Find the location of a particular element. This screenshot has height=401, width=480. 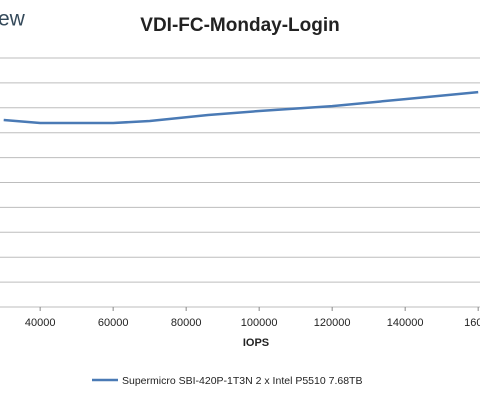

x-tick-label: 80000 is located at coordinates (186, 323).